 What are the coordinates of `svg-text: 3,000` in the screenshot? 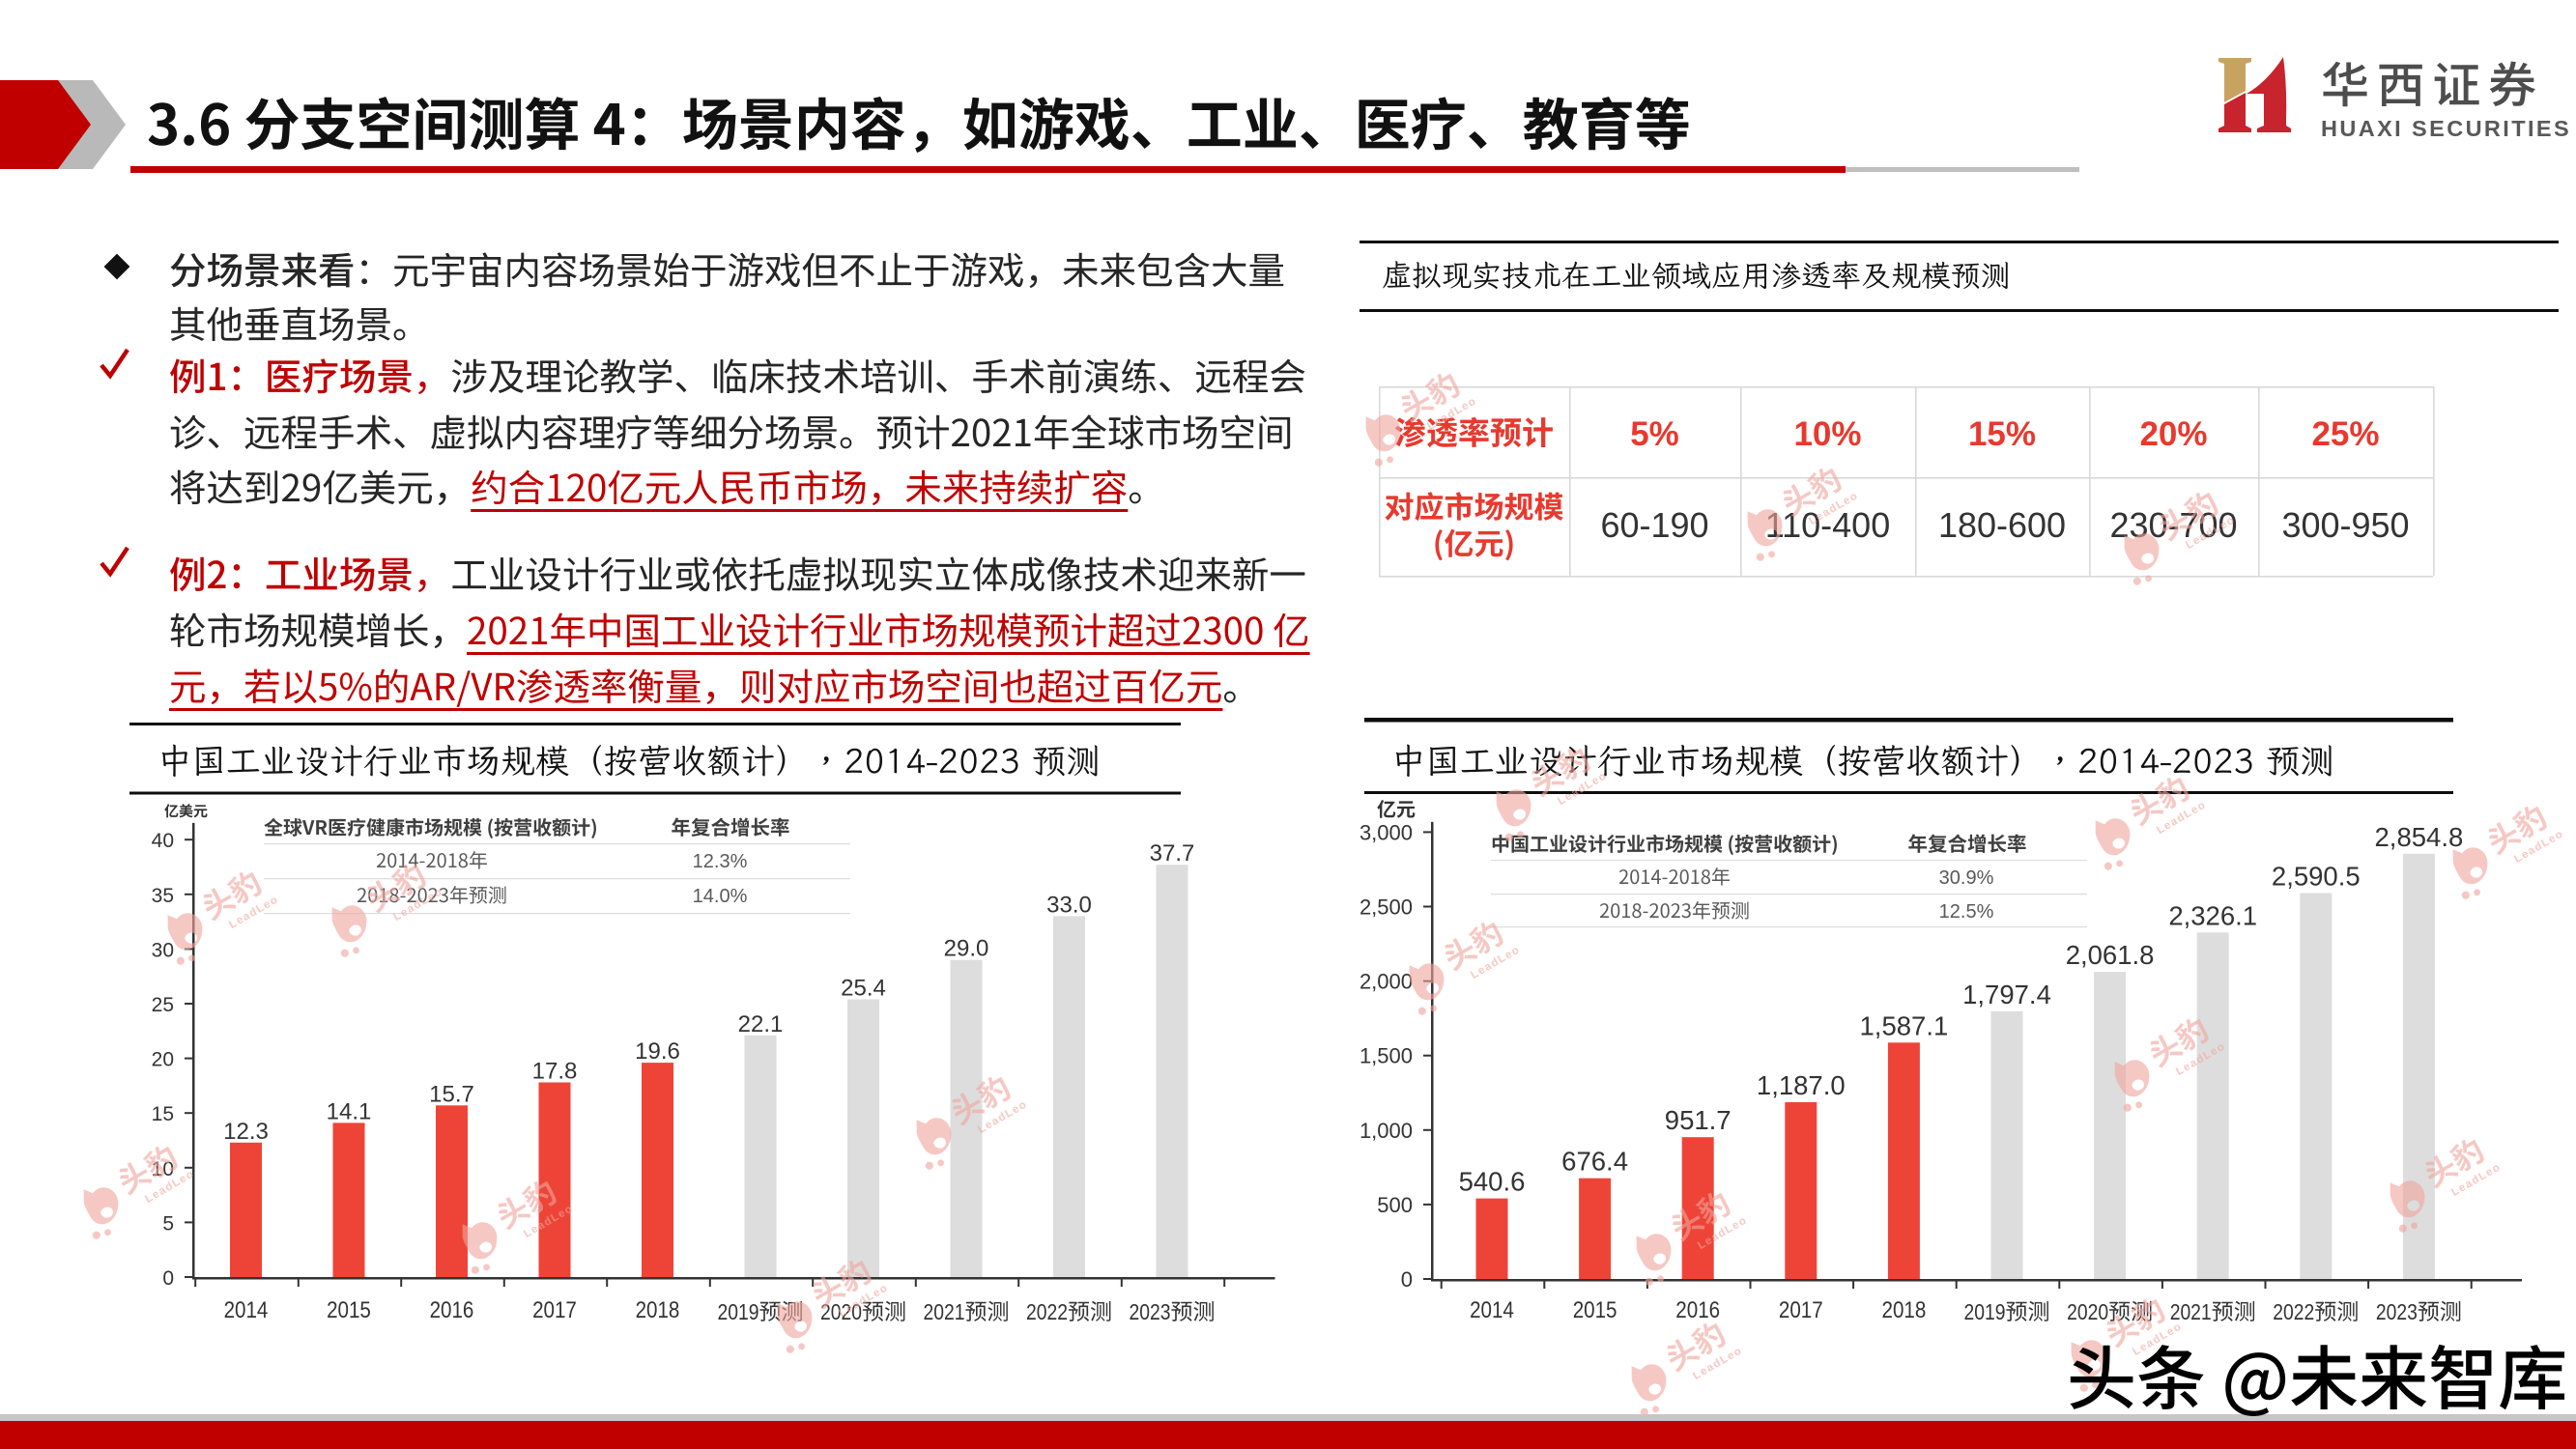 It's located at (1387, 832).